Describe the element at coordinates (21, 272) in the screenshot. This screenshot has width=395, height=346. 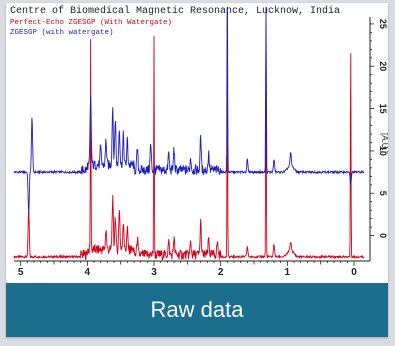
I see `x-tick-label: 5` at that location.